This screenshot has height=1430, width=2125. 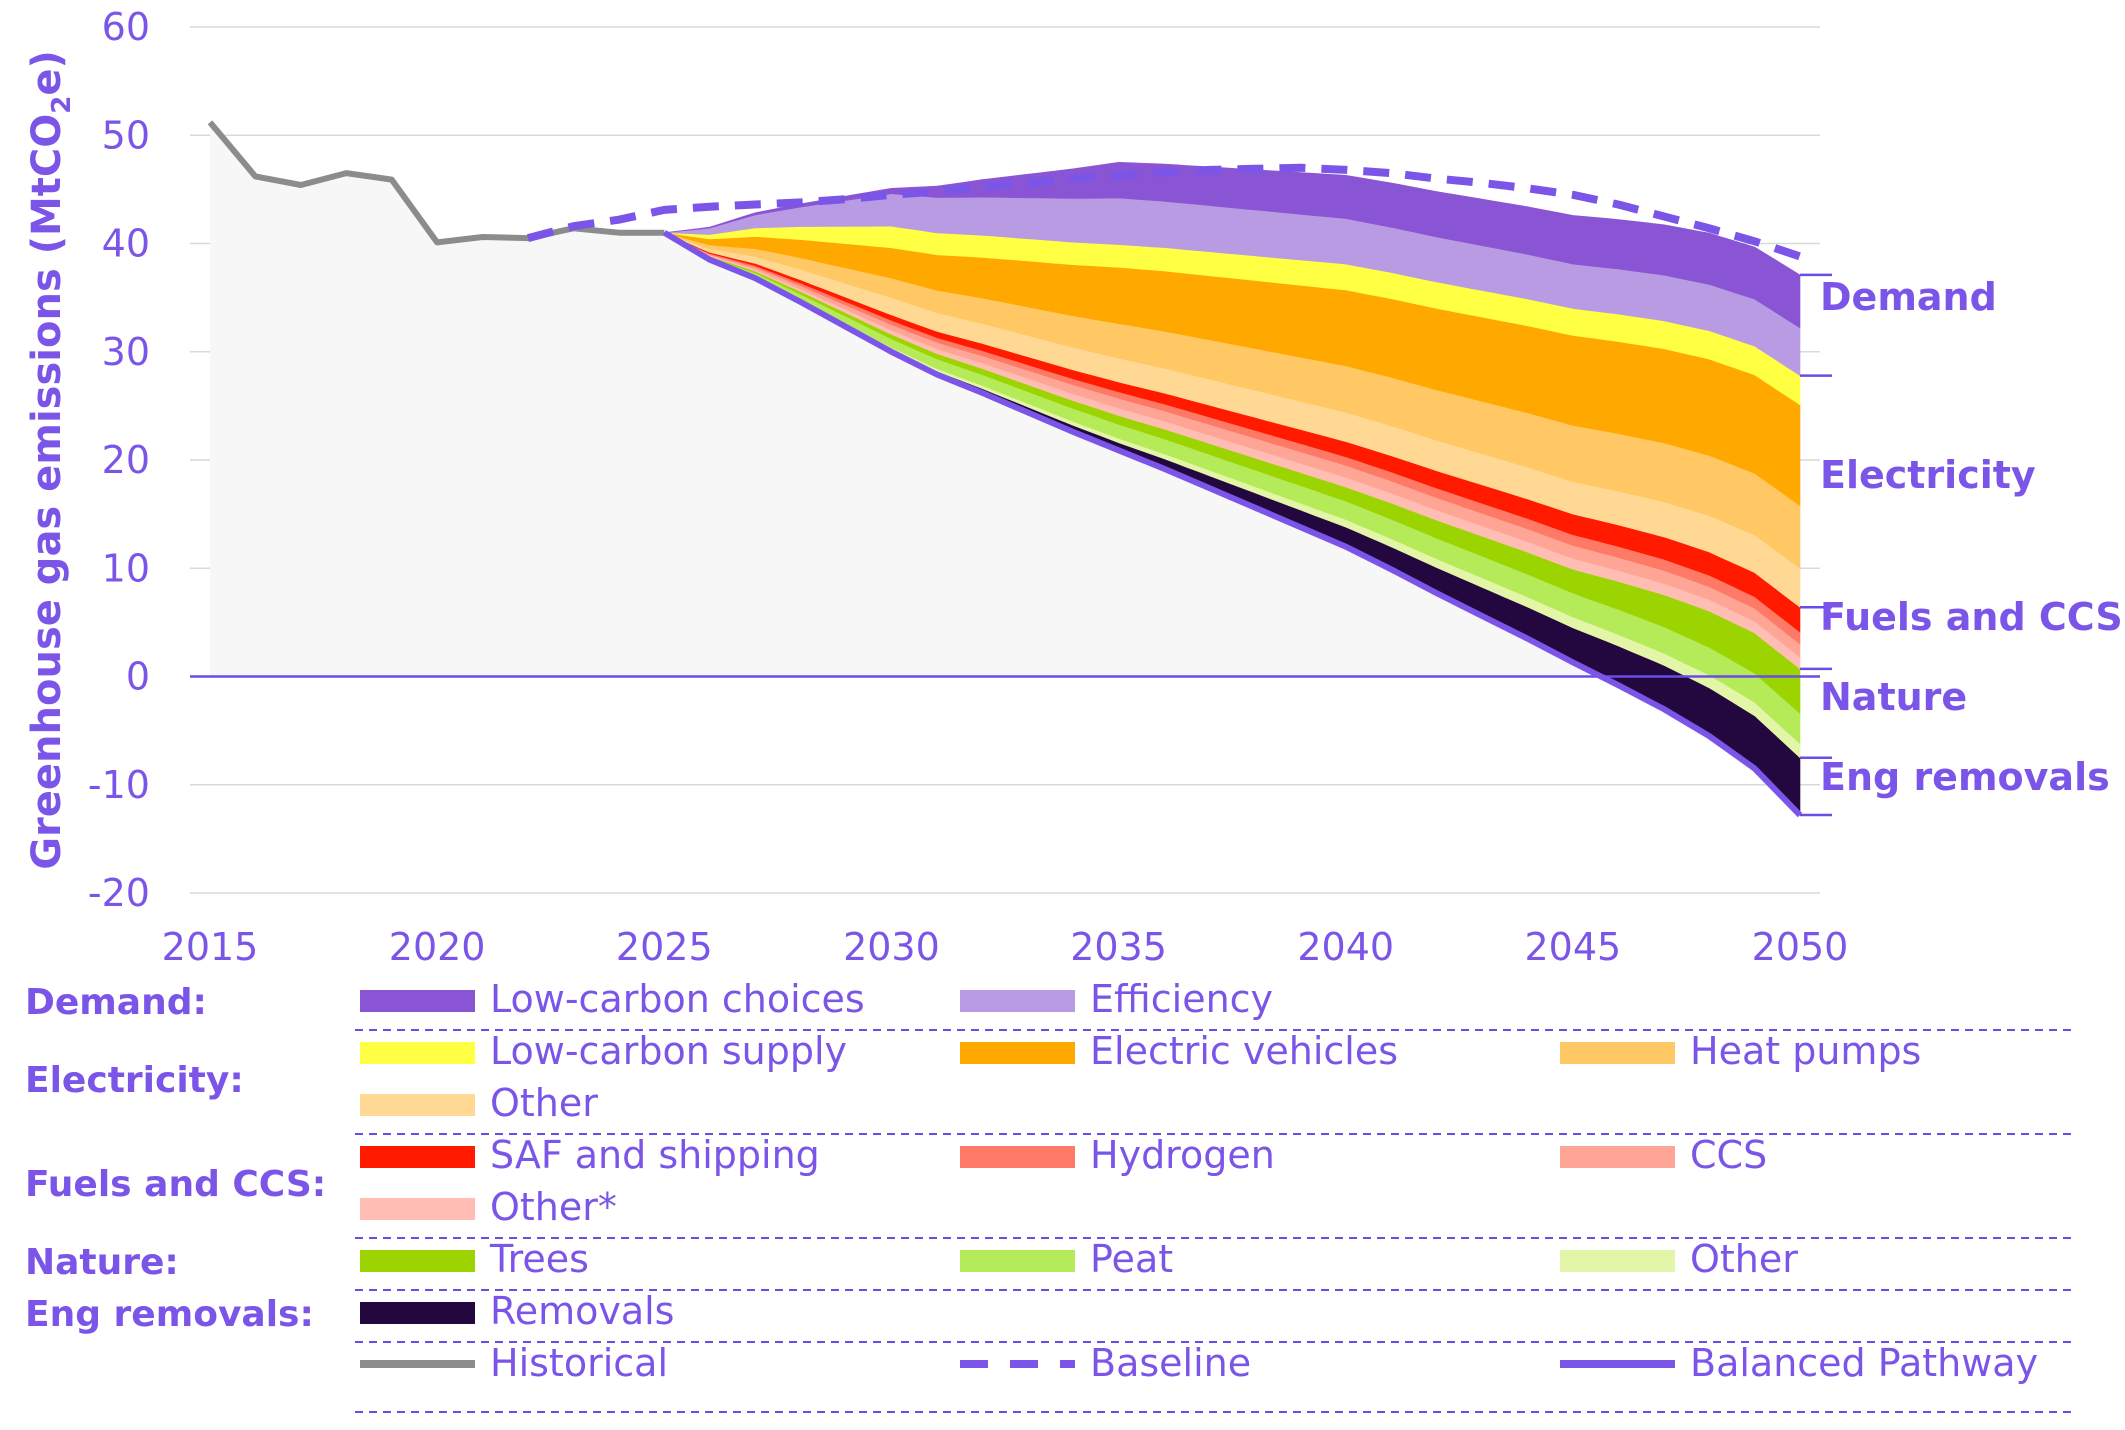 I want to click on x-tick-label: 2020, so click(x=437, y=947).